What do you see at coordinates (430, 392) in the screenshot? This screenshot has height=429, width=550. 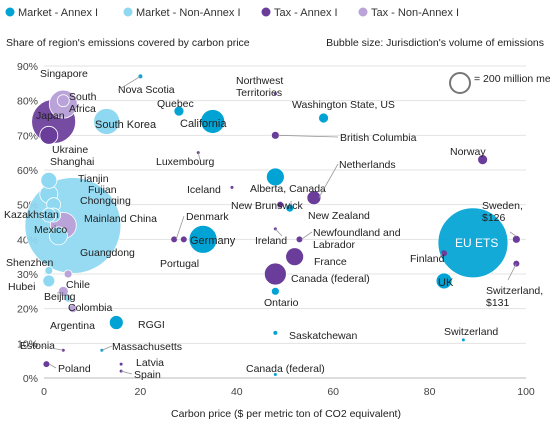 I see `x-tick-label: 80` at bounding box center [430, 392].